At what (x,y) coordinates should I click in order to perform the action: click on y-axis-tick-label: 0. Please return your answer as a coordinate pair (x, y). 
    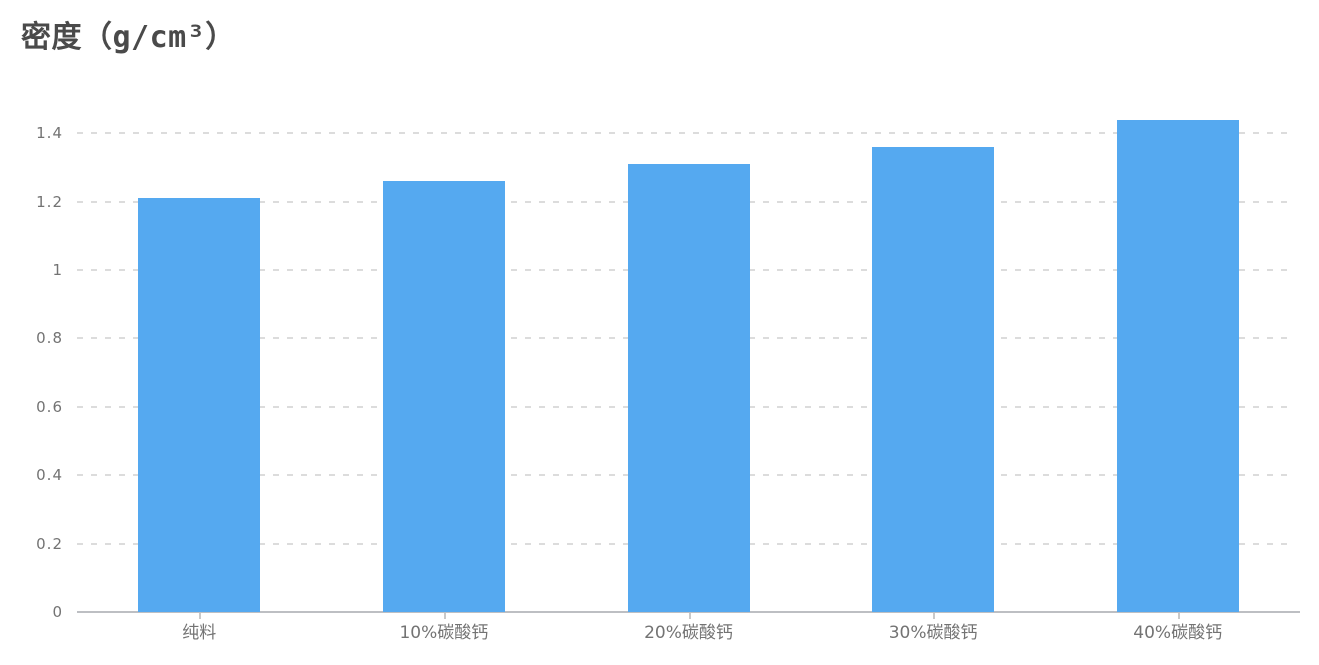
    Looking at the image, I should click on (57, 612).